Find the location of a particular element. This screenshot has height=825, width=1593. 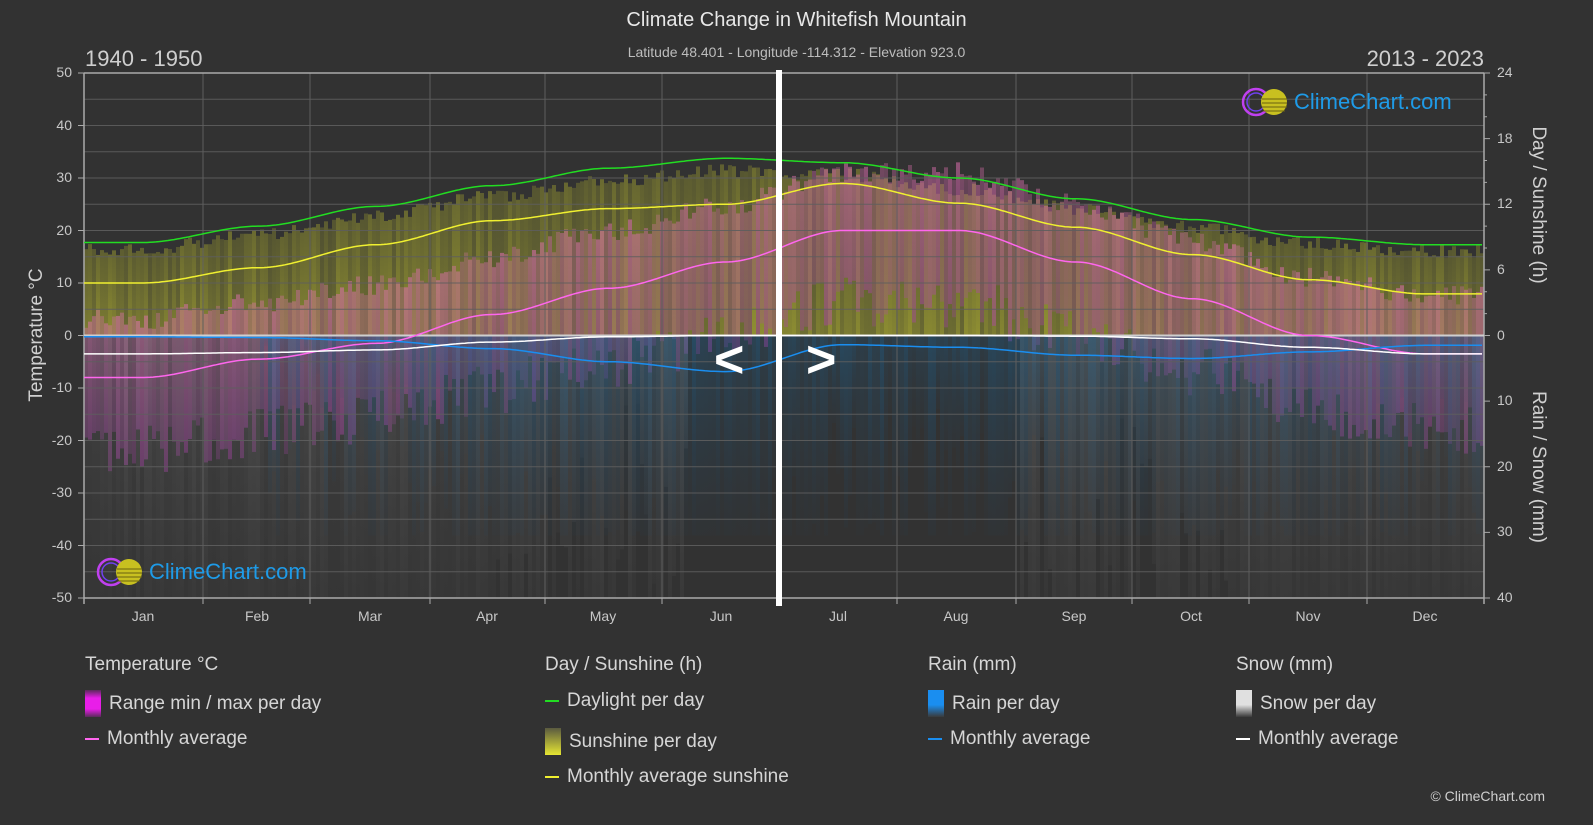

right-tick-label-mm: 30 is located at coordinates (1505, 531).